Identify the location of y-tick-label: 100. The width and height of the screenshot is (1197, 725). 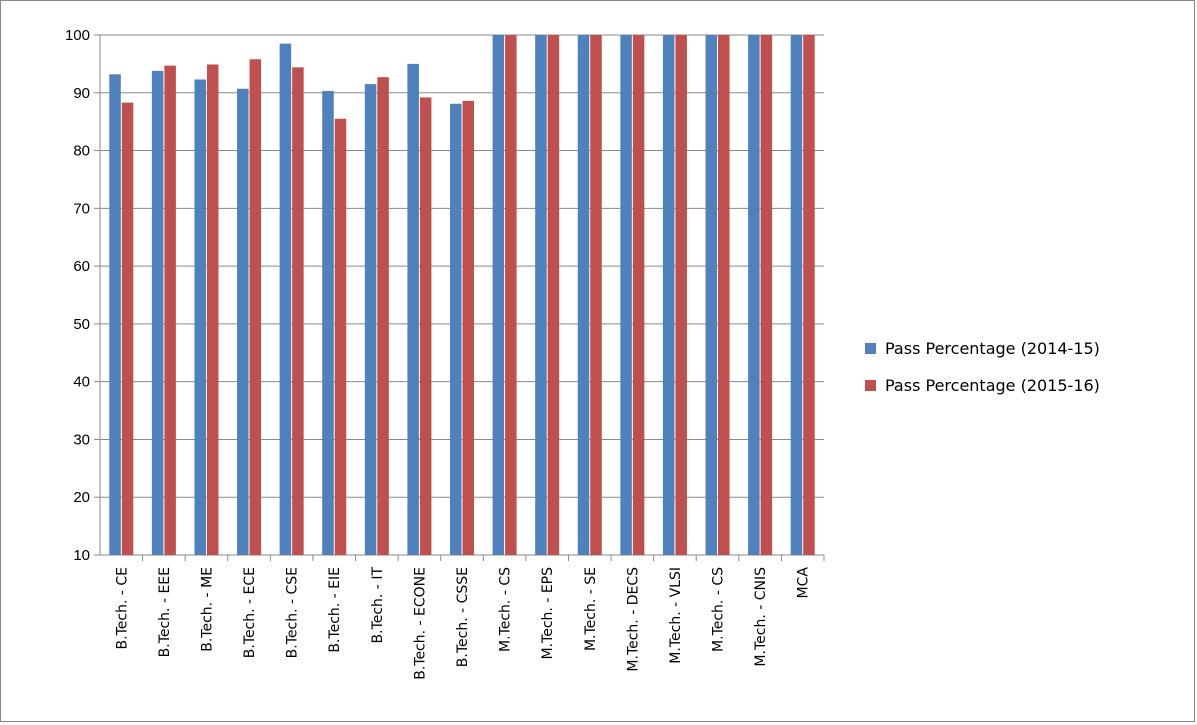
(77, 35).